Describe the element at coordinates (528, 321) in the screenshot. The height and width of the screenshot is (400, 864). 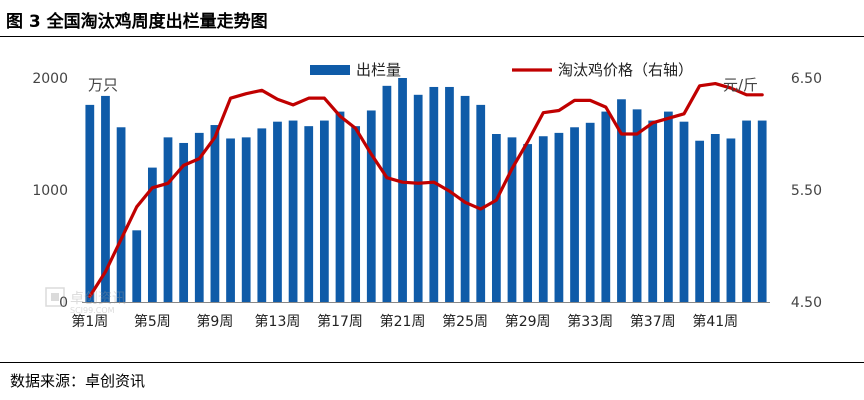
I see `x-tick-label: 第29周` at that location.